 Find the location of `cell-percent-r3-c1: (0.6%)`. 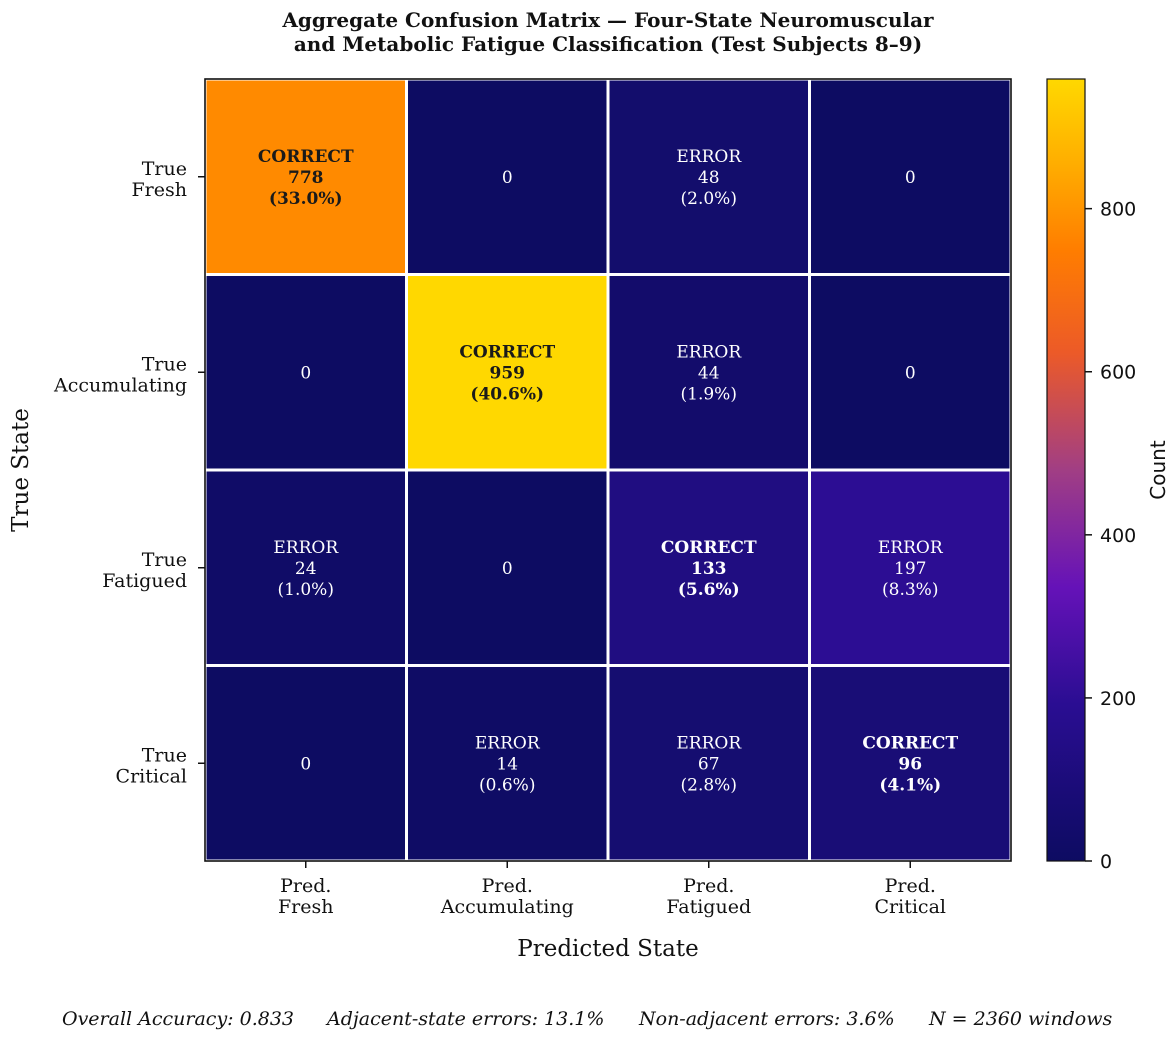

cell-percent-r3-c1: (0.6%) is located at coordinates (507, 785).